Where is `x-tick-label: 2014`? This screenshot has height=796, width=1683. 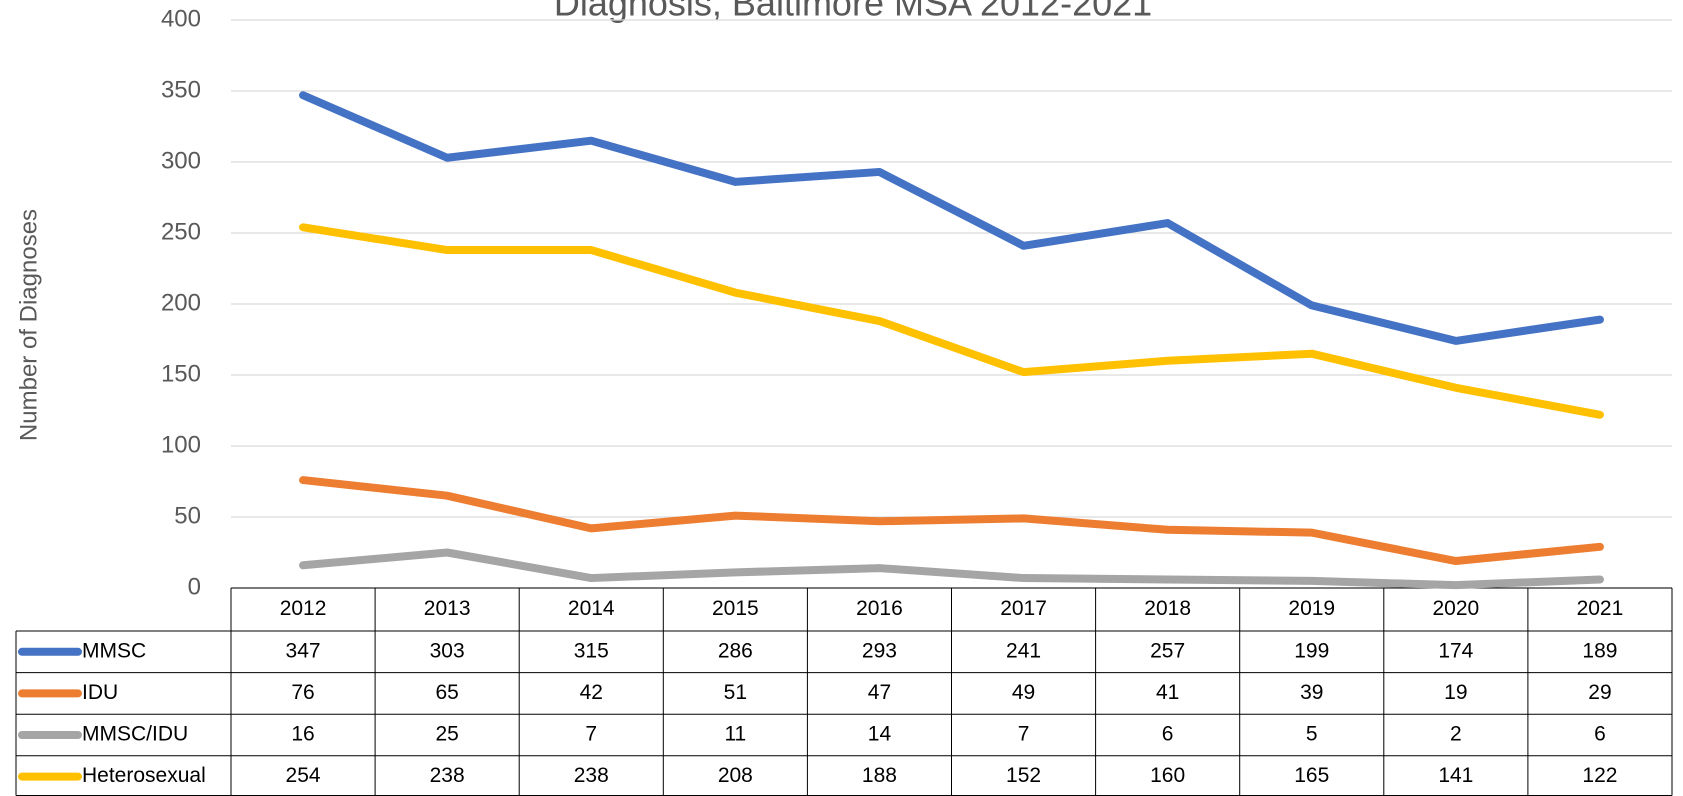
x-tick-label: 2014 is located at coordinates (591, 608).